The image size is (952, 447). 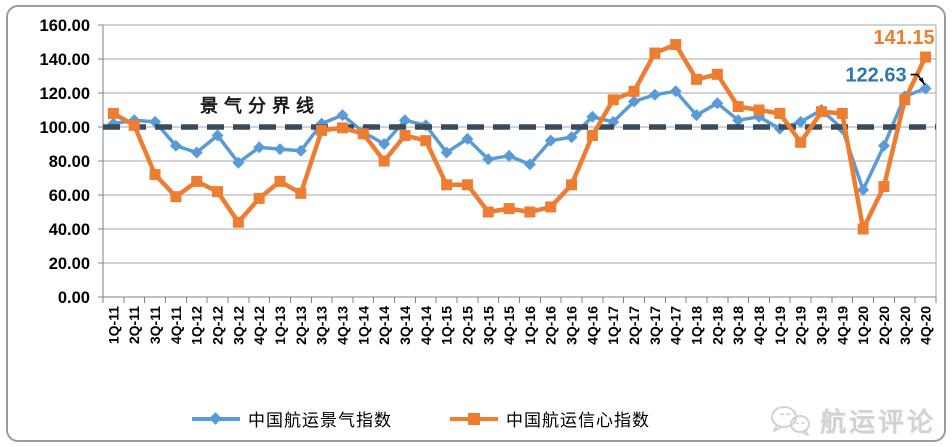 I want to click on x-tick-label: 4Q-20, so click(x=926, y=325).